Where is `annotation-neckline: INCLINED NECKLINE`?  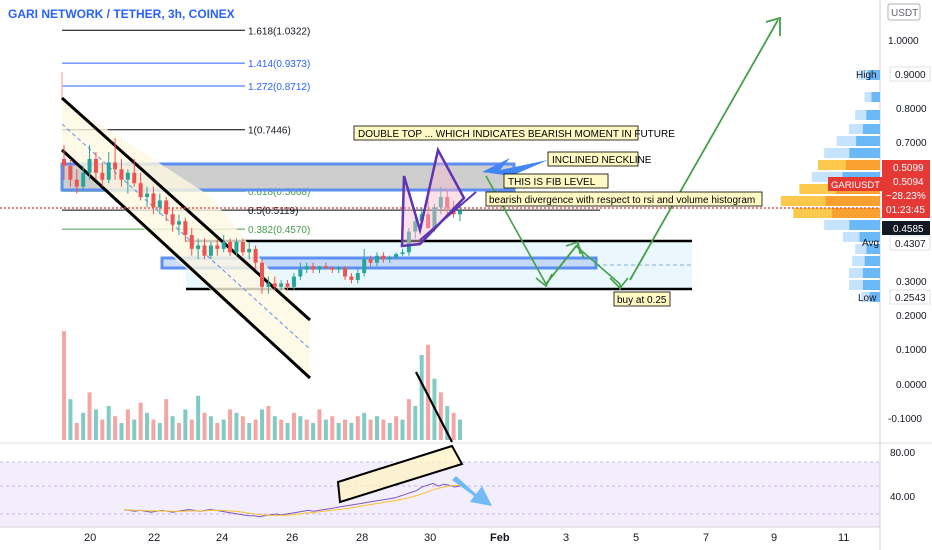 annotation-neckline: INCLINED NECKLINE is located at coordinates (599, 159).